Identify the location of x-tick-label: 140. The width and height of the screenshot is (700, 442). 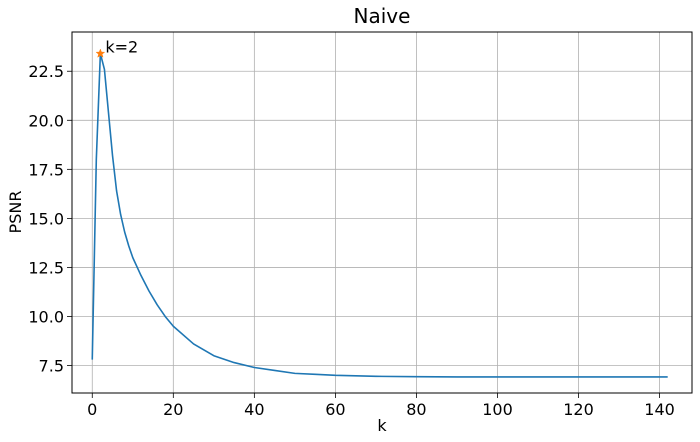
(659, 409).